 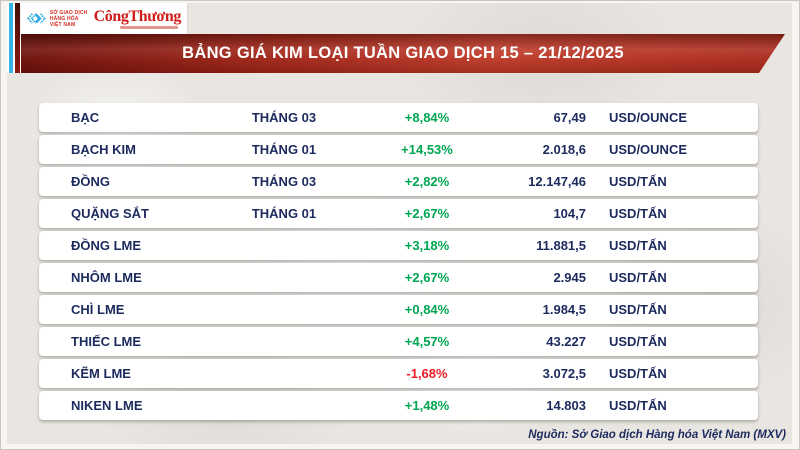 I want to click on commodity-name: NHÔM LME, so click(x=106, y=277).